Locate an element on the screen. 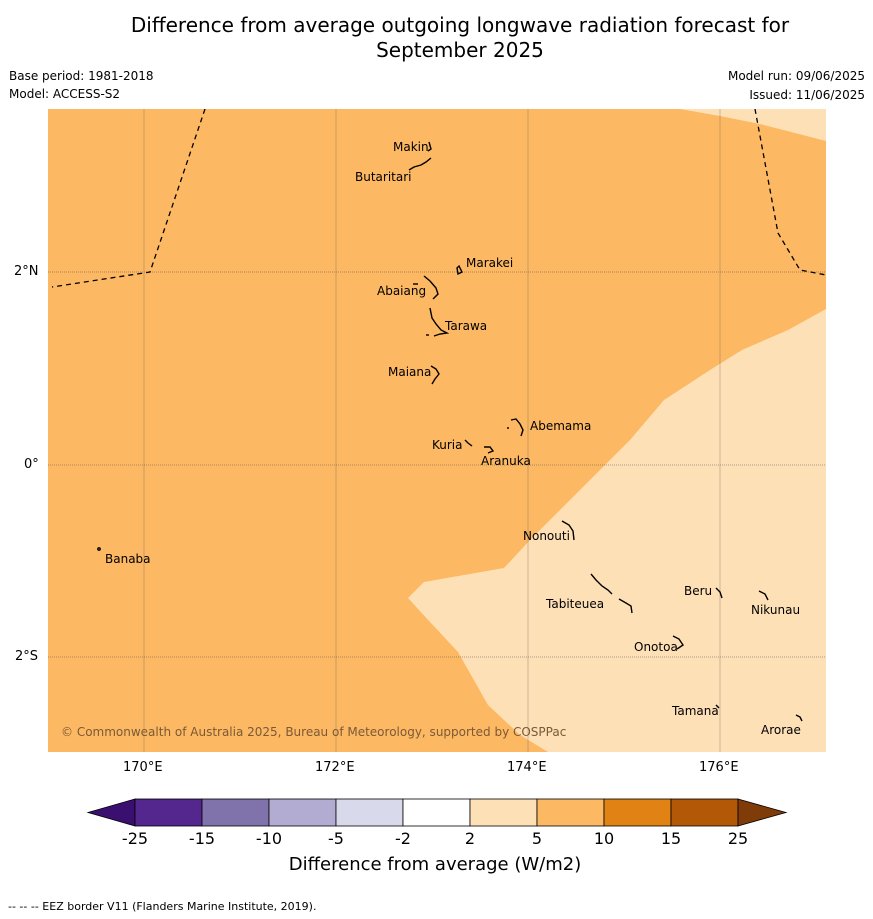 Image resolution: width=873 pixels, height=919 pixels. colorbar-tick: 5 is located at coordinates (537, 838).